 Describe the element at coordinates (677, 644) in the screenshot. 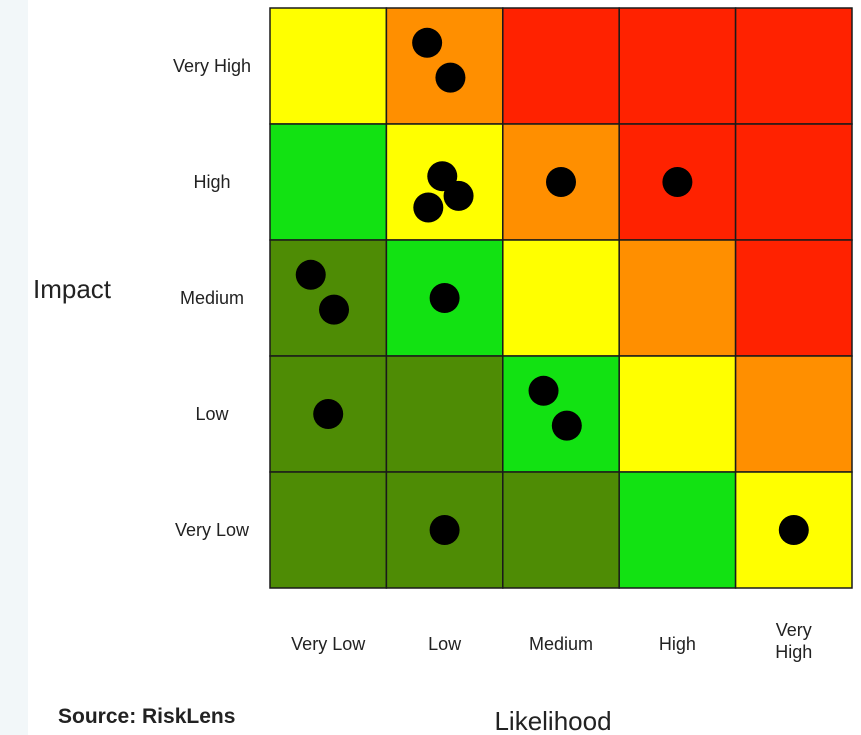

I see `x-tick-label: High` at that location.